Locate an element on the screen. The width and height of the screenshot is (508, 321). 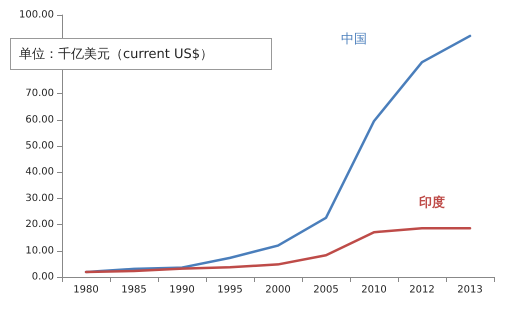
y-tick-label: 50.00 is located at coordinates (39, 146).